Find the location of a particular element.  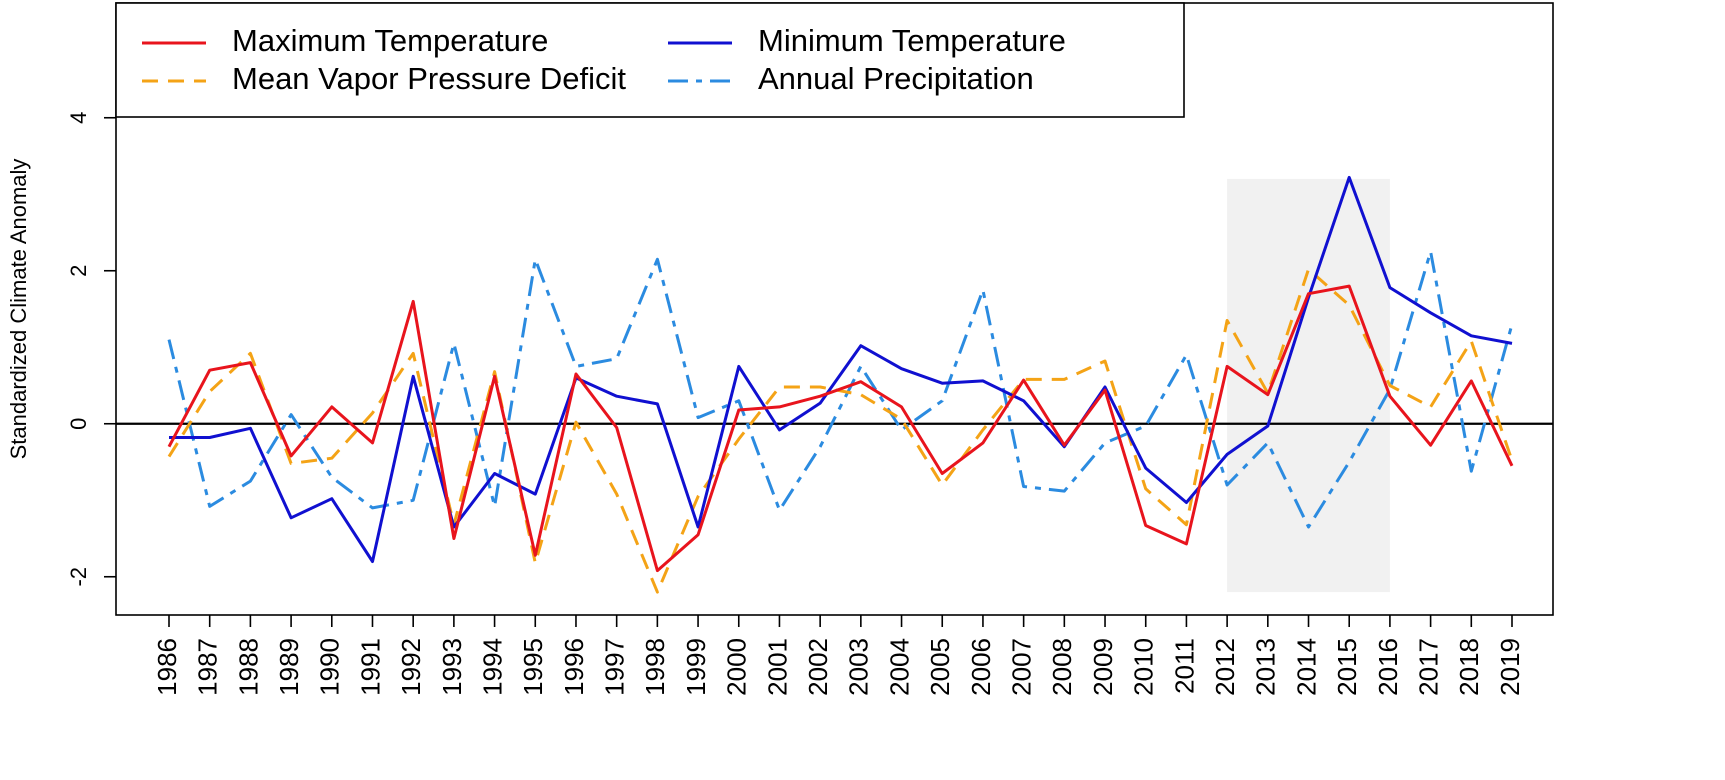

y-tick-label: 4 is located at coordinates (78, 118).